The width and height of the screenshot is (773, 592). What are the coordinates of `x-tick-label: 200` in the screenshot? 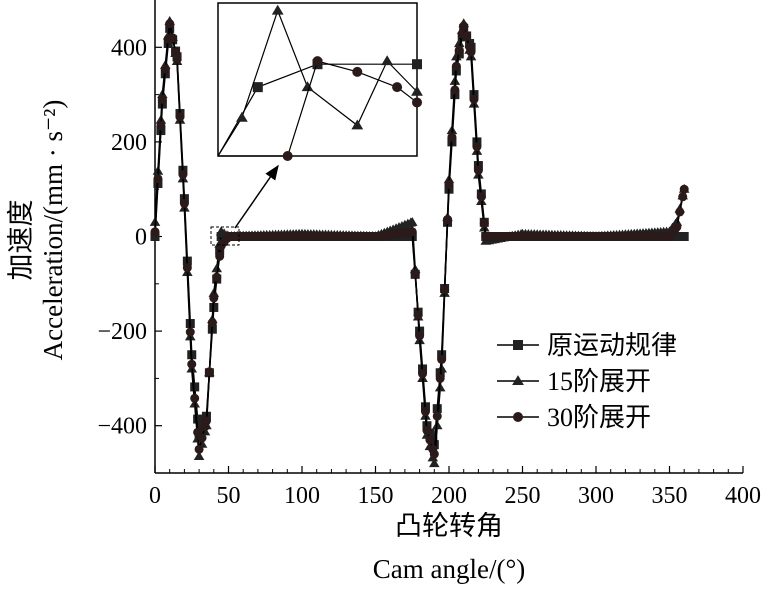 It's located at (449, 496).